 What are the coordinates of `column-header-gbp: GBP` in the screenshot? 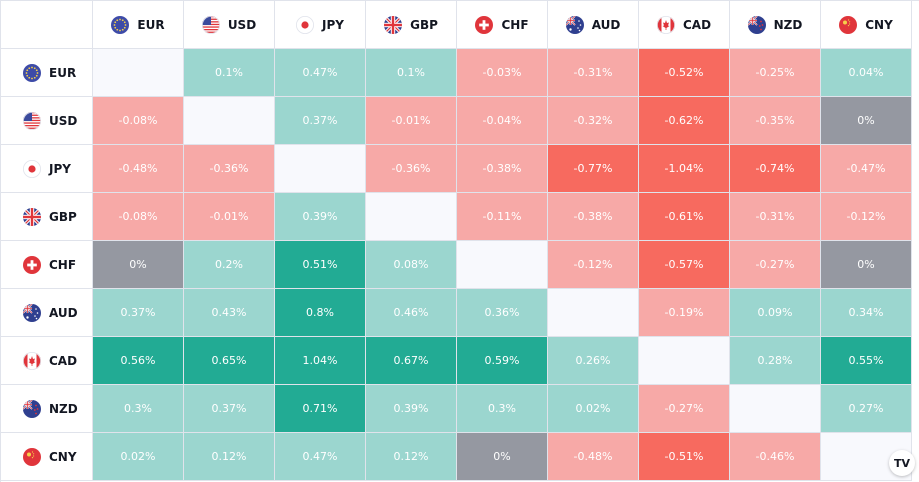 It's located at (411, 25).